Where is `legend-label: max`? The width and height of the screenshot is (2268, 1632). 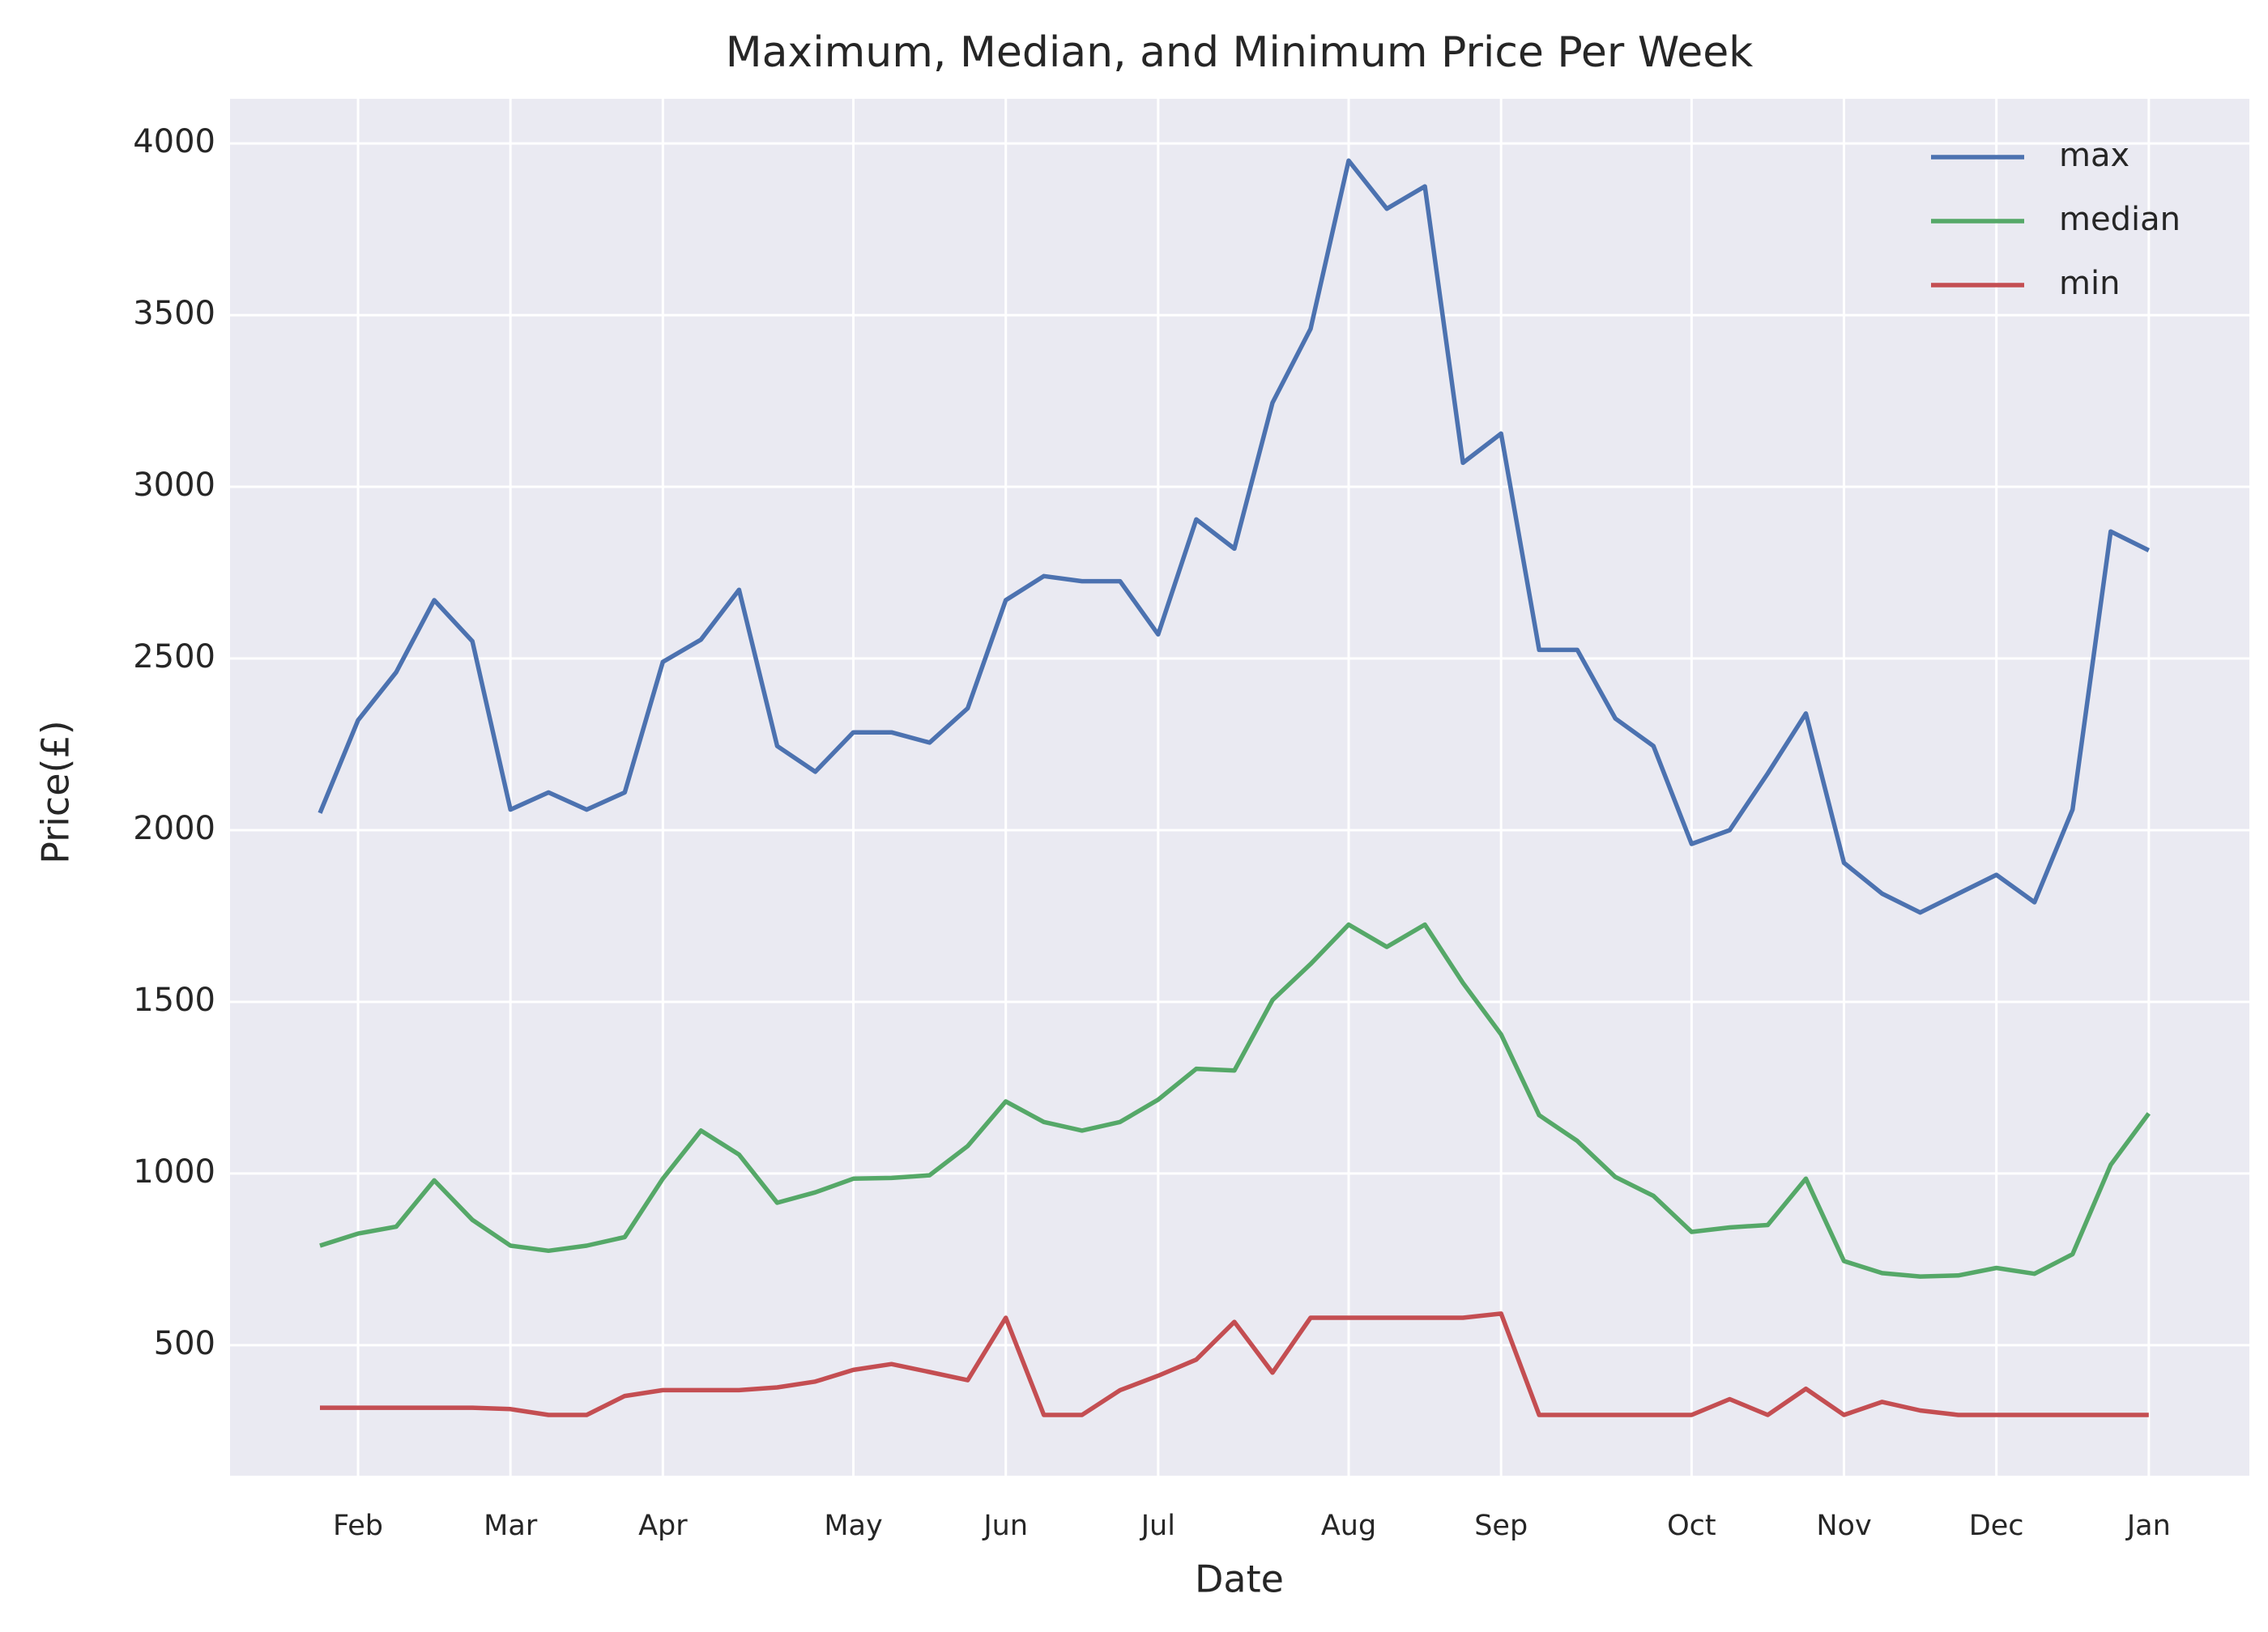 legend-label: max is located at coordinates (2094, 155).